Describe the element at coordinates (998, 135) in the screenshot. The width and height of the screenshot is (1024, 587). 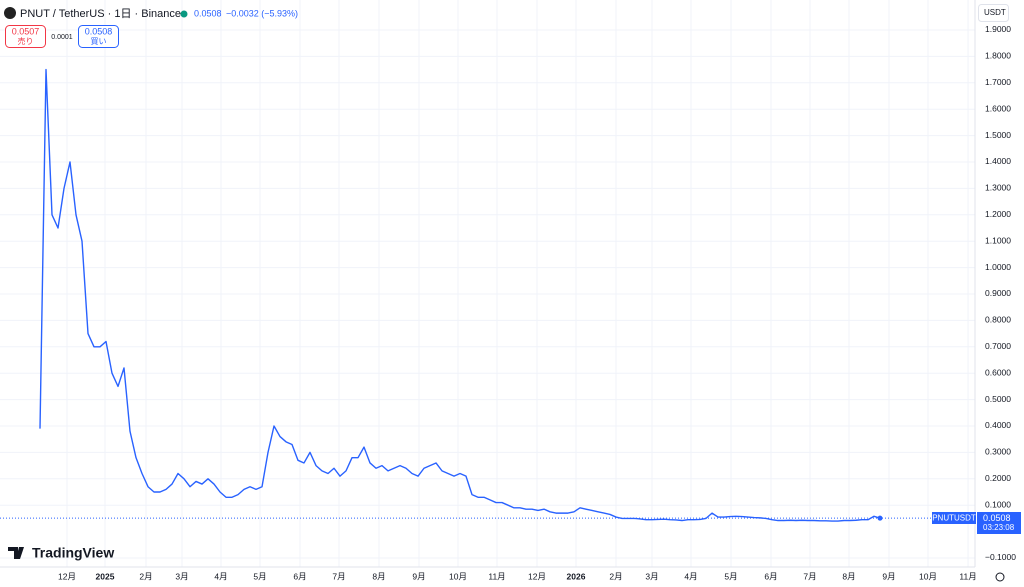
I see `y-tick-label: 1.5000` at that location.